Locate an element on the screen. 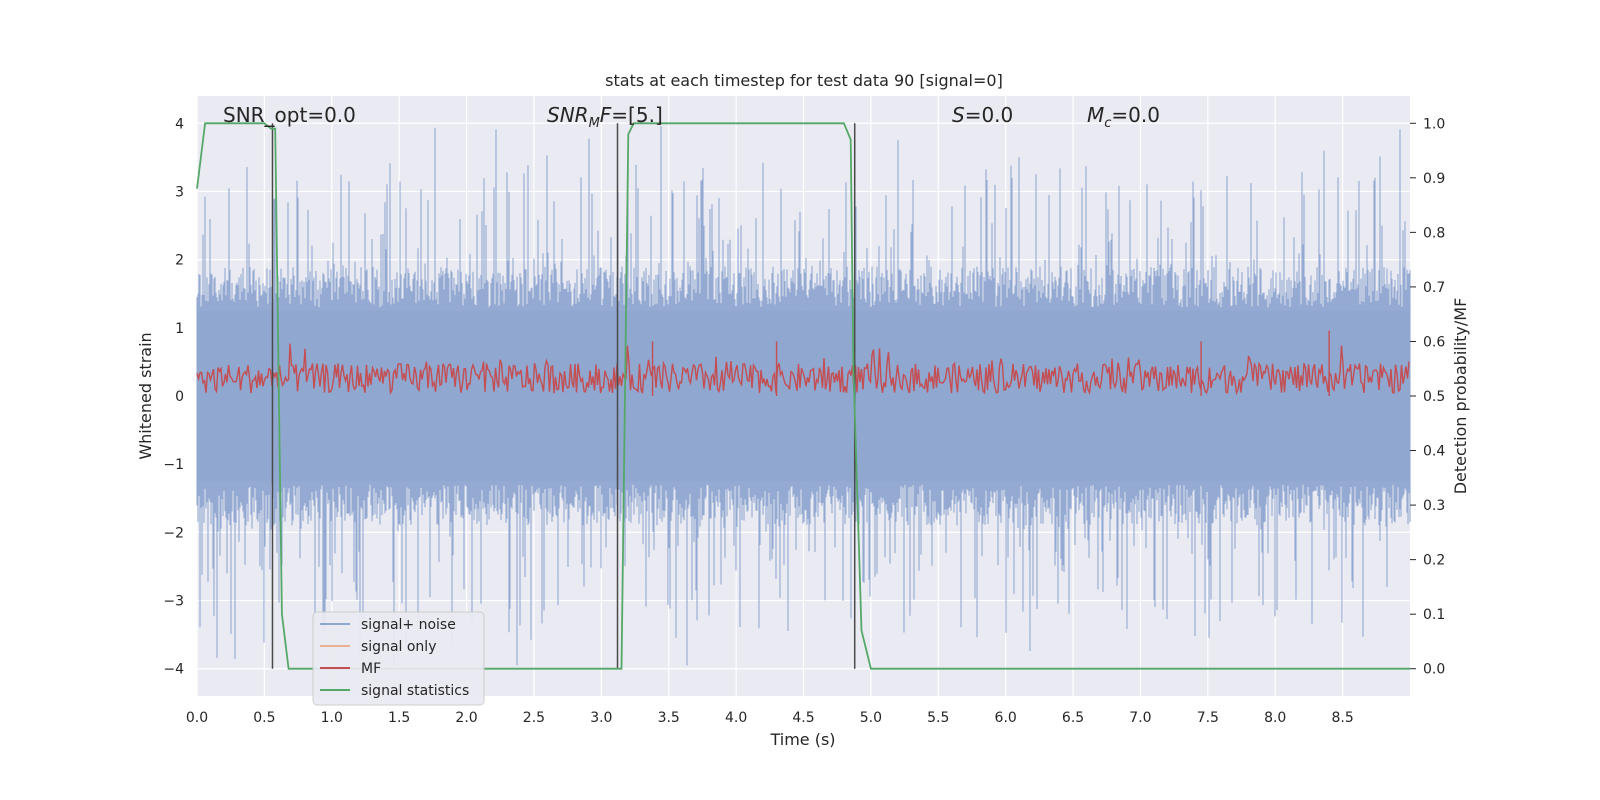 The height and width of the screenshot is (800, 1600). y-right-tick-label: 0.3 is located at coordinates (1434, 506).